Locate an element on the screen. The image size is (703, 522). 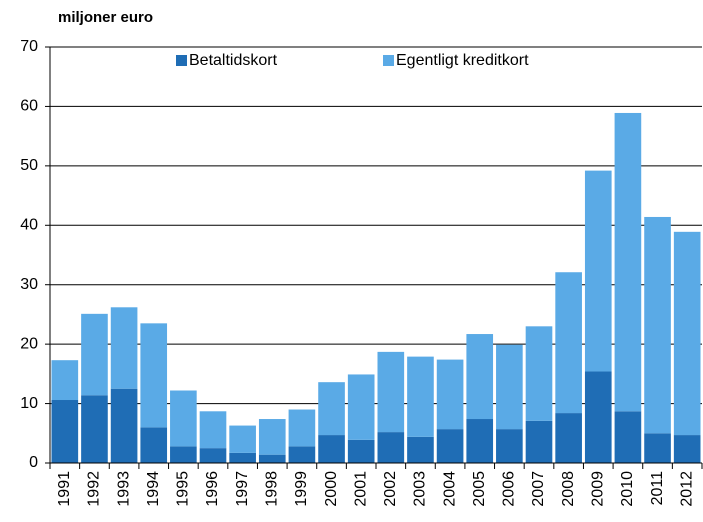
x-tick-label: 2001 is located at coordinates (360, 489).